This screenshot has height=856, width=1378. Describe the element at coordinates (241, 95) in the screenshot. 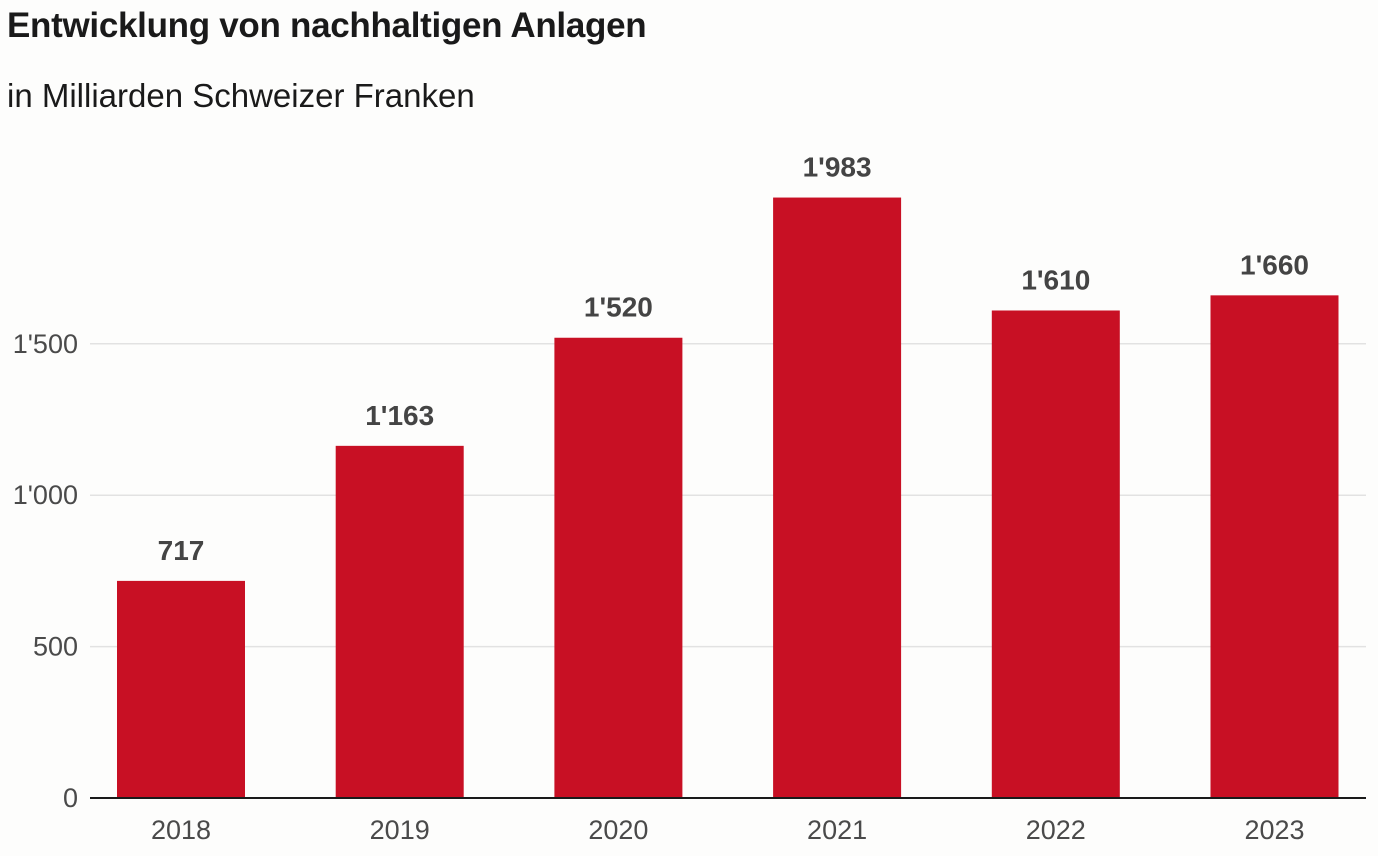

I see `chart-subtitle: in Milliarden Schweizer Franken` at that location.